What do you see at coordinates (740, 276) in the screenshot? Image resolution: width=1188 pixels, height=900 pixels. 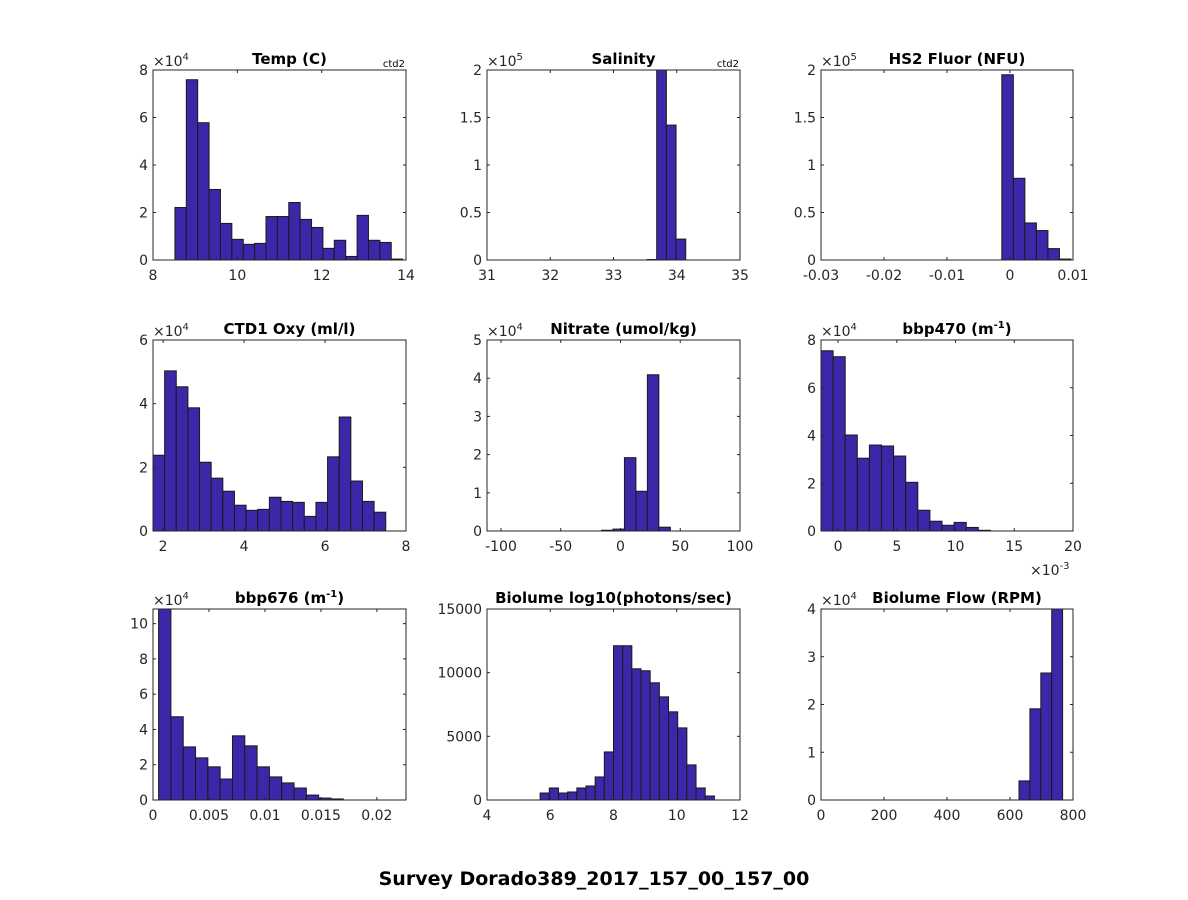 I see `x-tick-label: 35` at bounding box center [740, 276].